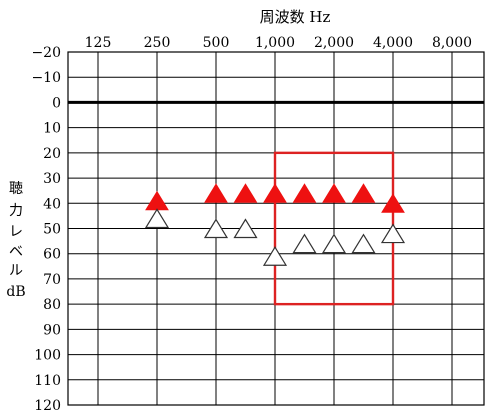  What do you see at coordinates (52, 129) in the screenshot?
I see `y-tick-label-3: 10` at bounding box center [52, 129].